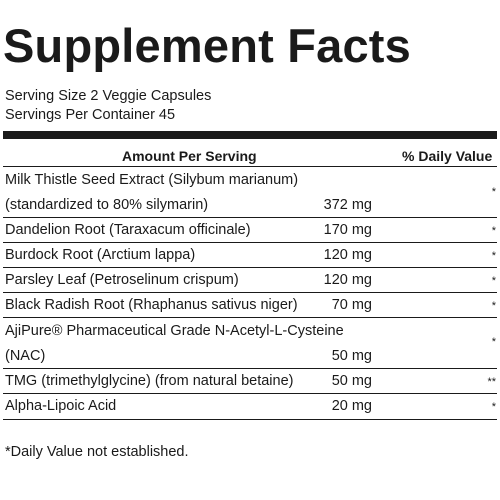 This screenshot has width=500, height=500. I want to click on header-divider, so click(250, 166).